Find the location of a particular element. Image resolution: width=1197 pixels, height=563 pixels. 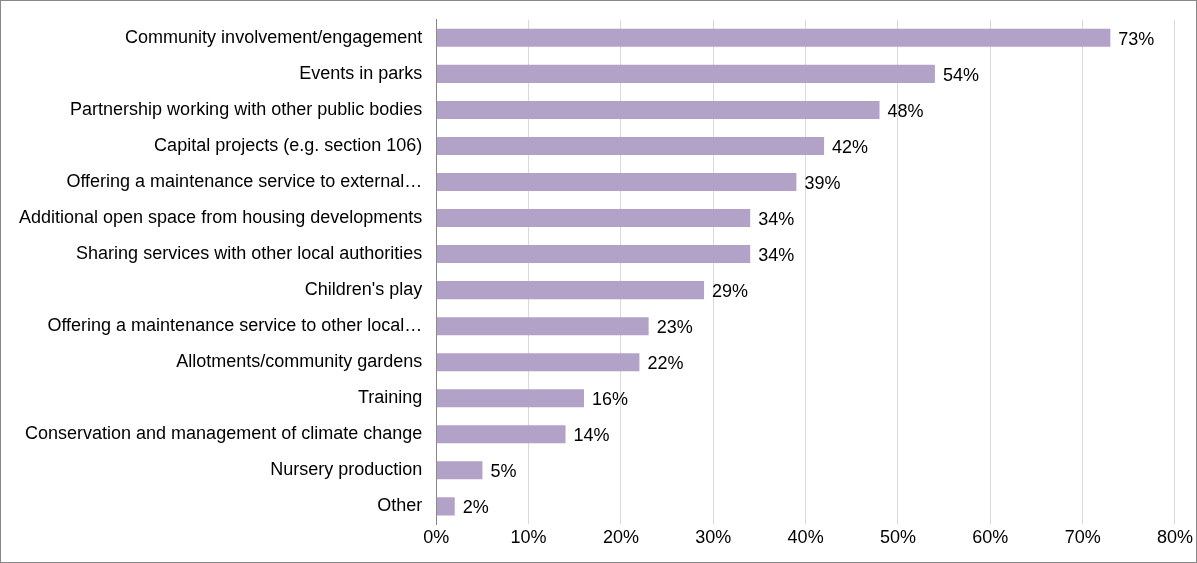

x-tick-label: 30% is located at coordinates (713, 537).